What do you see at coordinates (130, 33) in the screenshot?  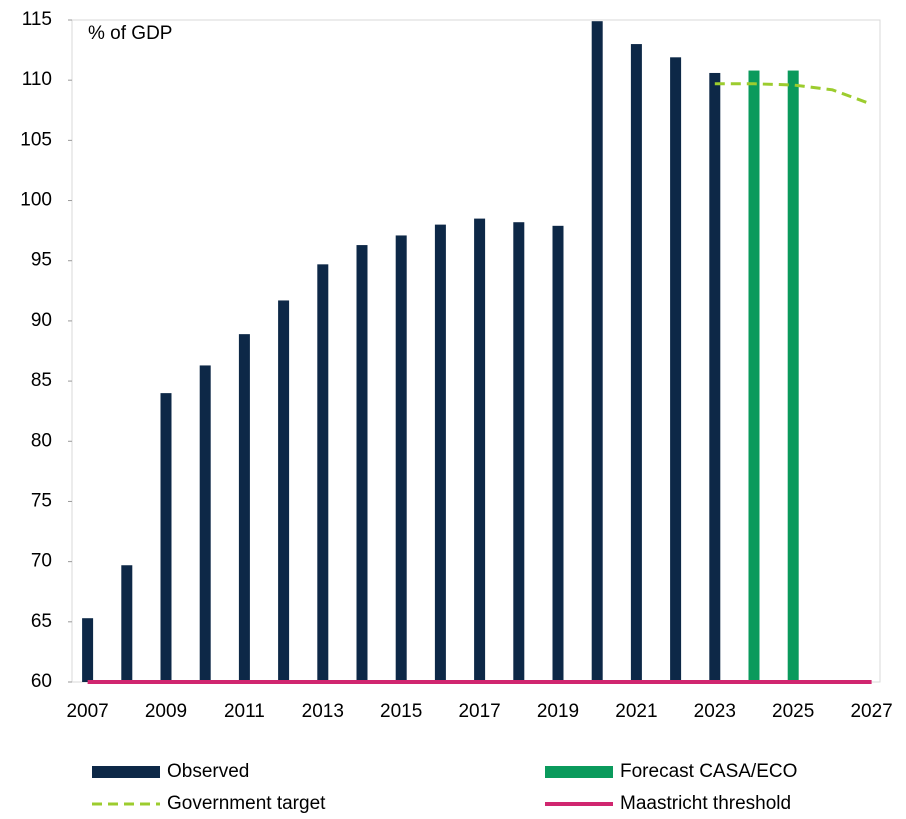 I see `y-unit-label: % of GDP` at bounding box center [130, 33].